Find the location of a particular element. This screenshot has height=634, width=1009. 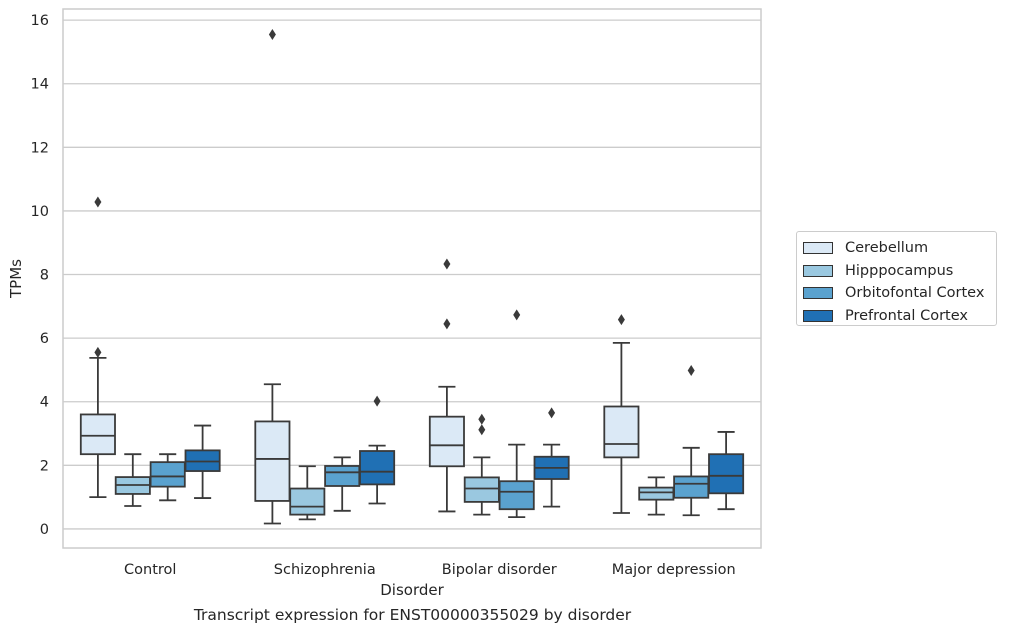

y-tick-label: 2 is located at coordinates (44, 466).